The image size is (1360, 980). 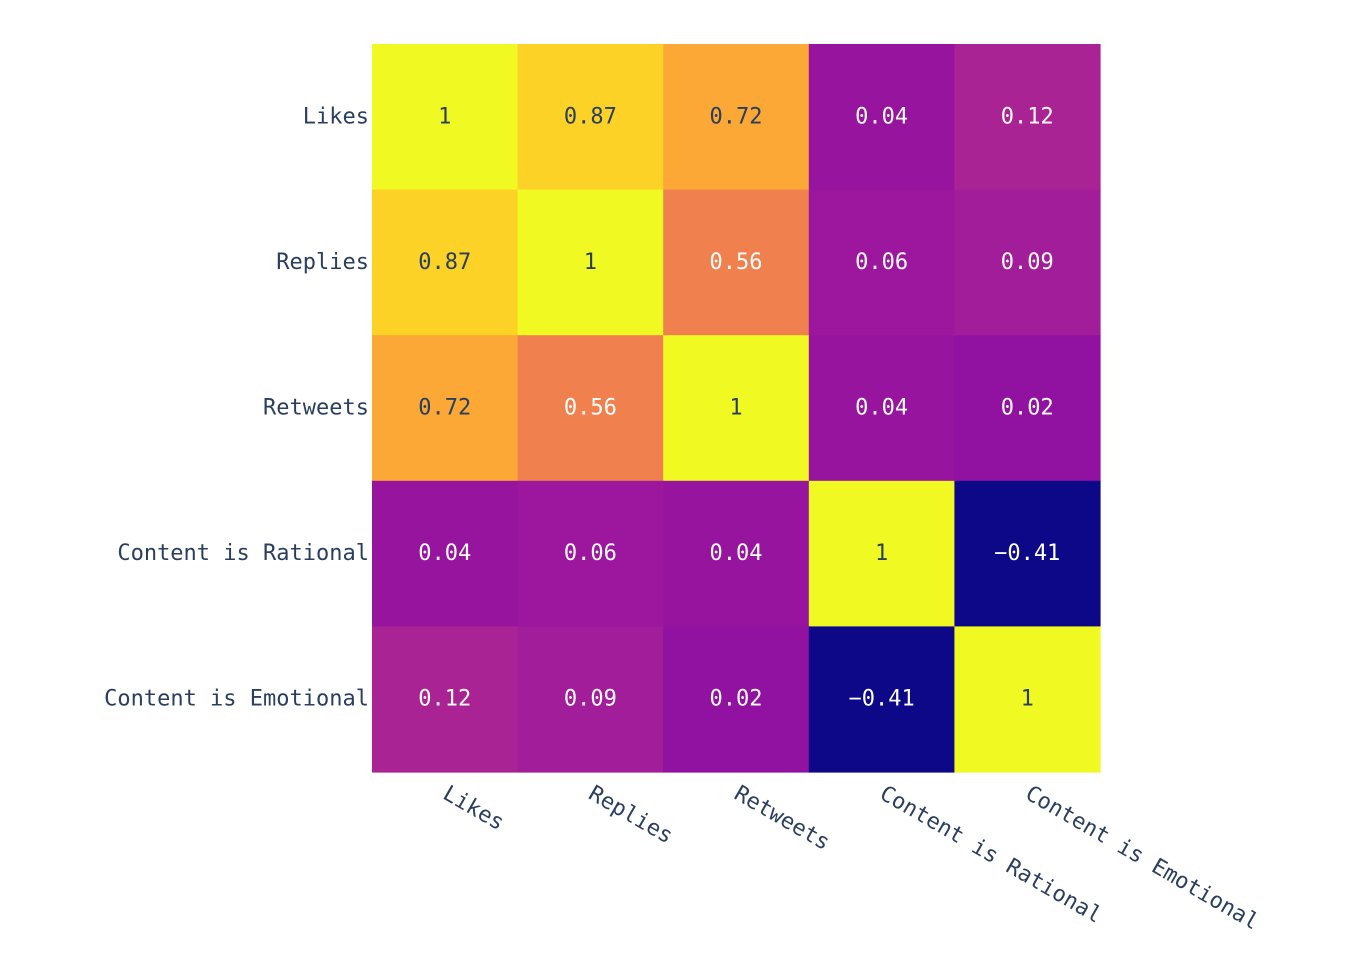 What do you see at coordinates (336, 116) in the screenshot?
I see `y-tick-label: Likes` at bounding box center [336, 116].